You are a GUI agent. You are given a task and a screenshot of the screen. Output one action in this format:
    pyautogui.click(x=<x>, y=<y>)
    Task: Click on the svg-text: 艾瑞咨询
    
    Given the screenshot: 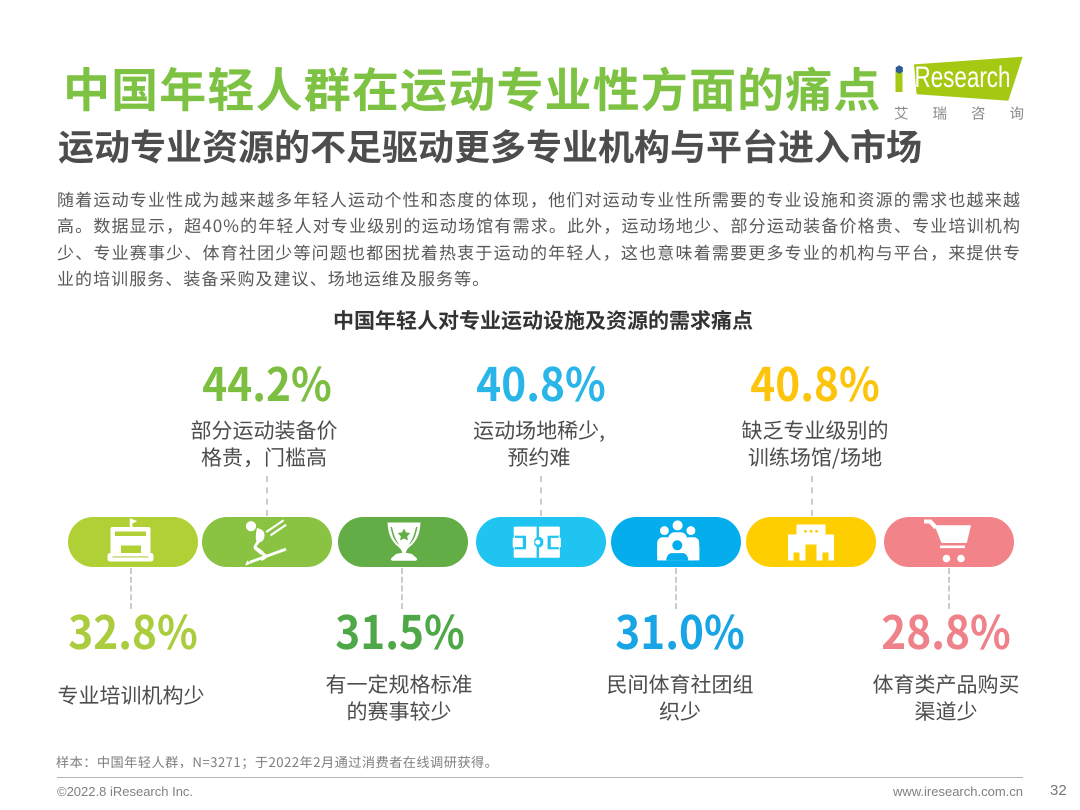 What is the action you would take?
    pyautogui.click(x=959, y=113)
    